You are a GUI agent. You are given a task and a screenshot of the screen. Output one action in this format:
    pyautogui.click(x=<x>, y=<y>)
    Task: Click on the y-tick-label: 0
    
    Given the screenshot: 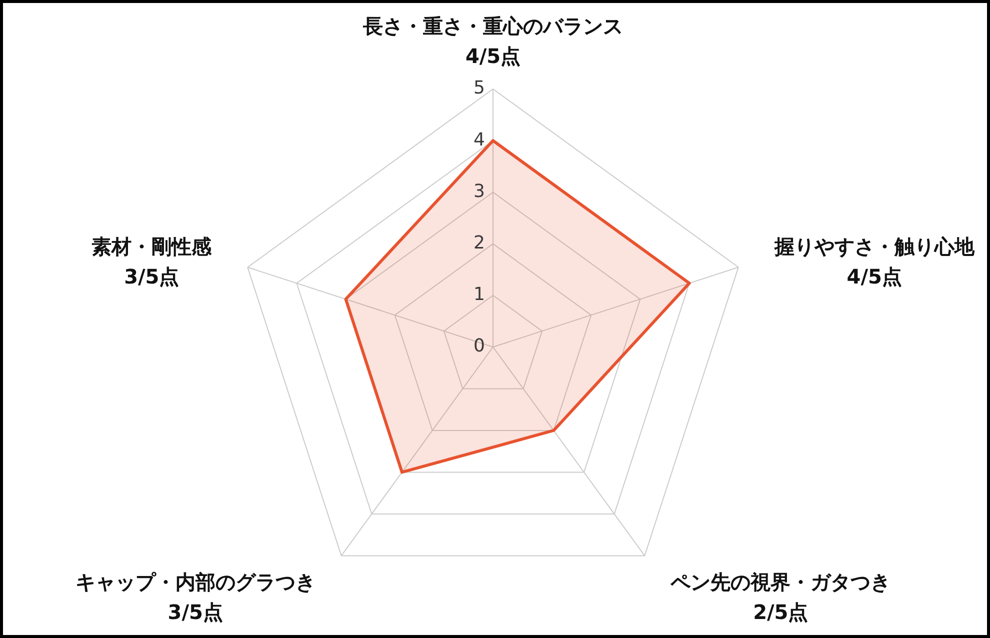 What is the action you would take?
    pyautogui.click(x=479, y=346)
    